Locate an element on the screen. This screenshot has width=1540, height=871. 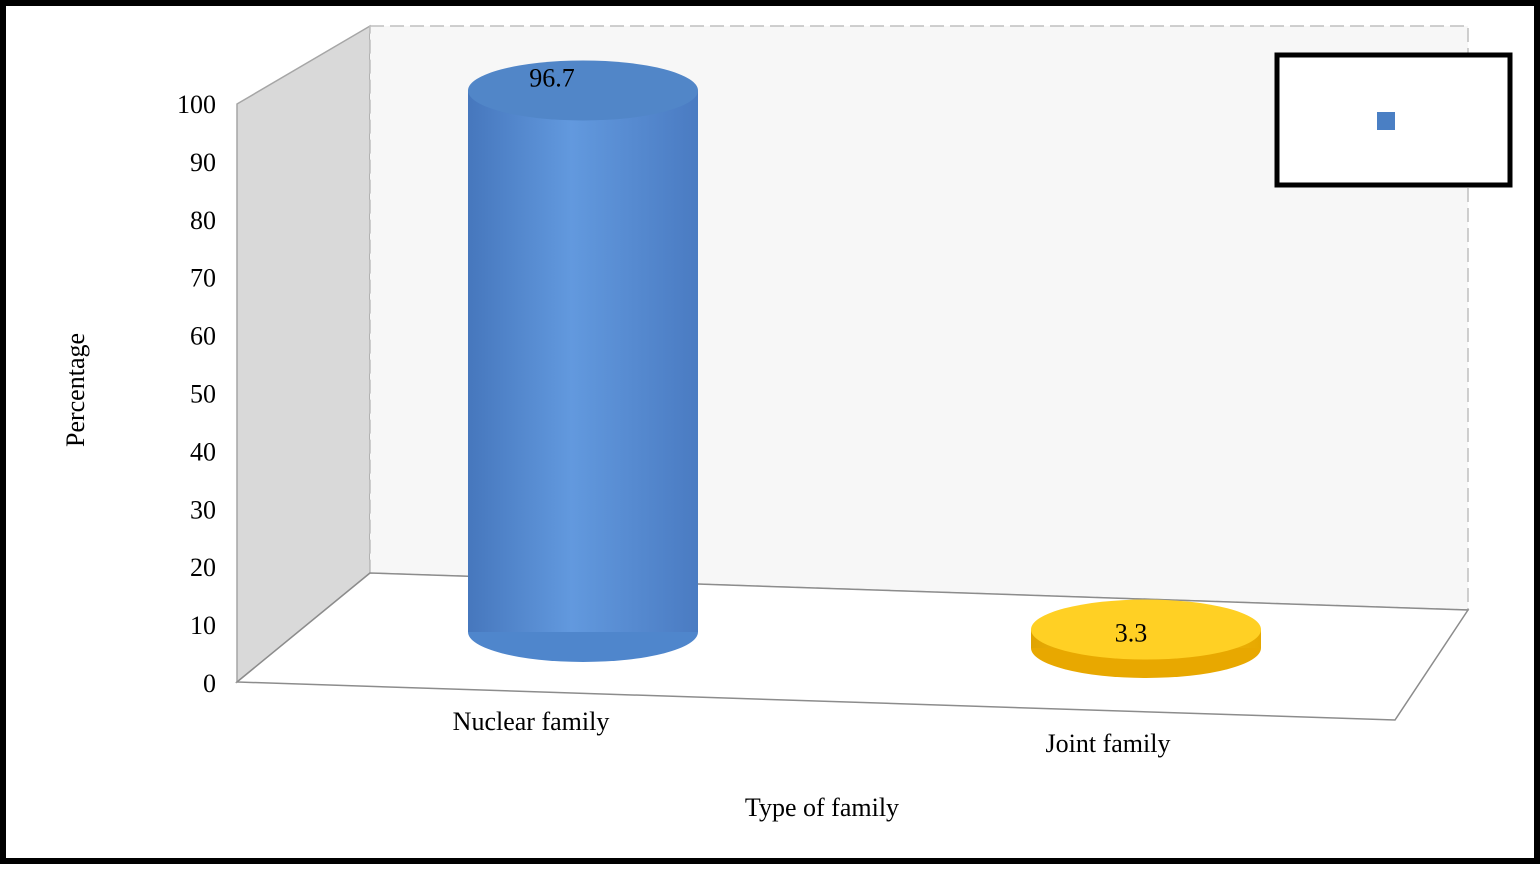
bar-body is located at coordinates (583, 361).